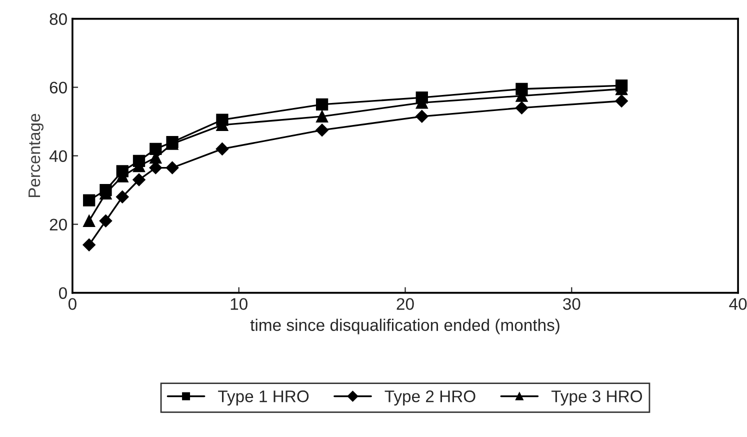 This screenshot has height=437, width=747. What do you see at coordinates (405, 304) in the screenshot?
I see `x-tick-label: 20` at bounding box center [405, 304].